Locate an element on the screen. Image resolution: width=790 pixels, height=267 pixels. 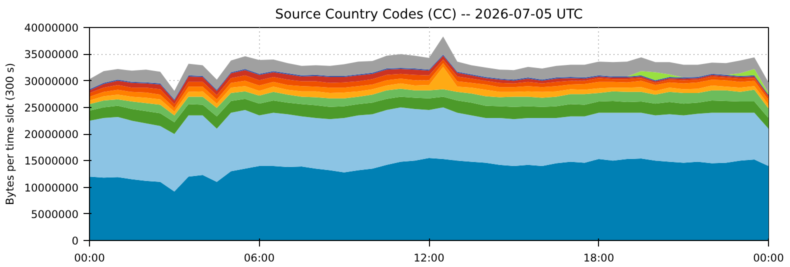
y-tick-label: 40000000 is located at coordinates (51, 28).